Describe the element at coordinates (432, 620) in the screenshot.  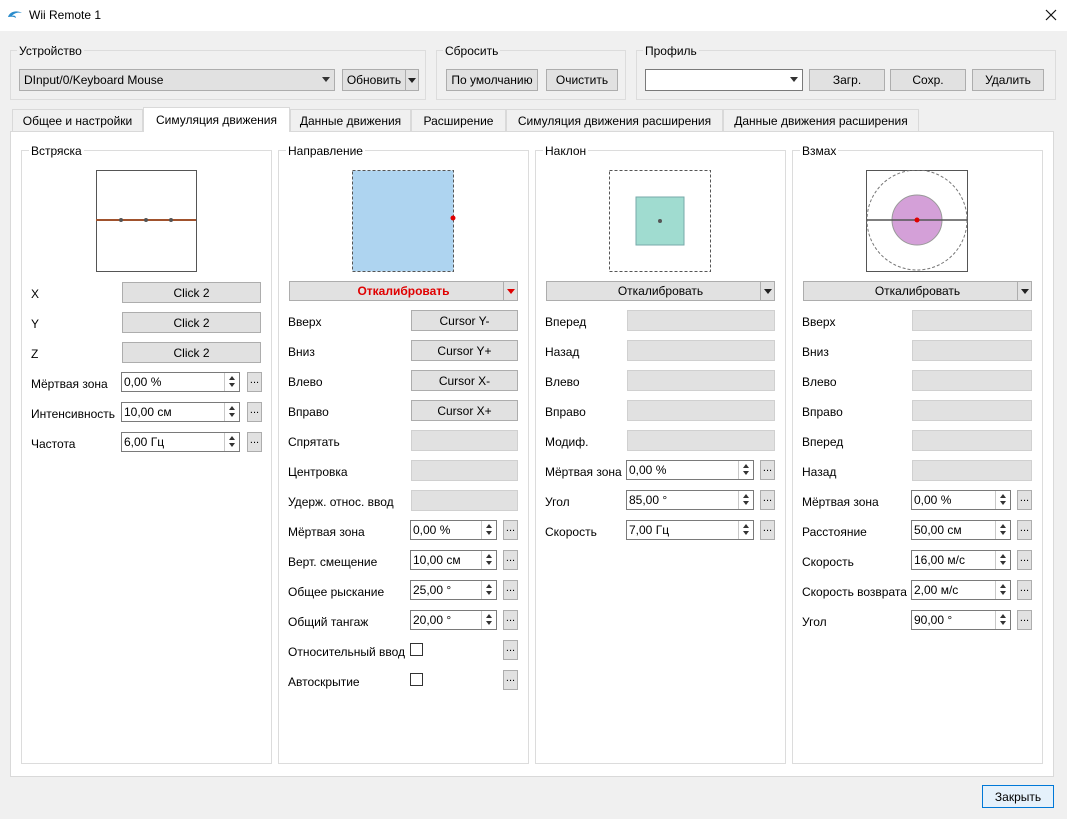
I see `spinbox-value: 20,00 °` at that location.